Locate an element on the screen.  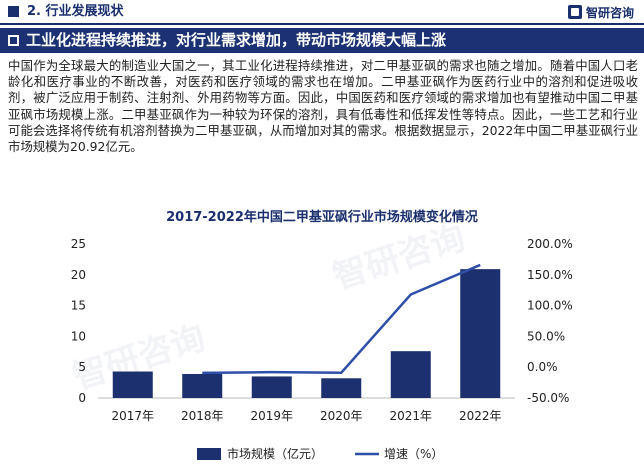
headline-banner: 工业化进程持续推进，对行业需求增加，带动市场规模大幅上涨 is located at coordinates (322, 40).